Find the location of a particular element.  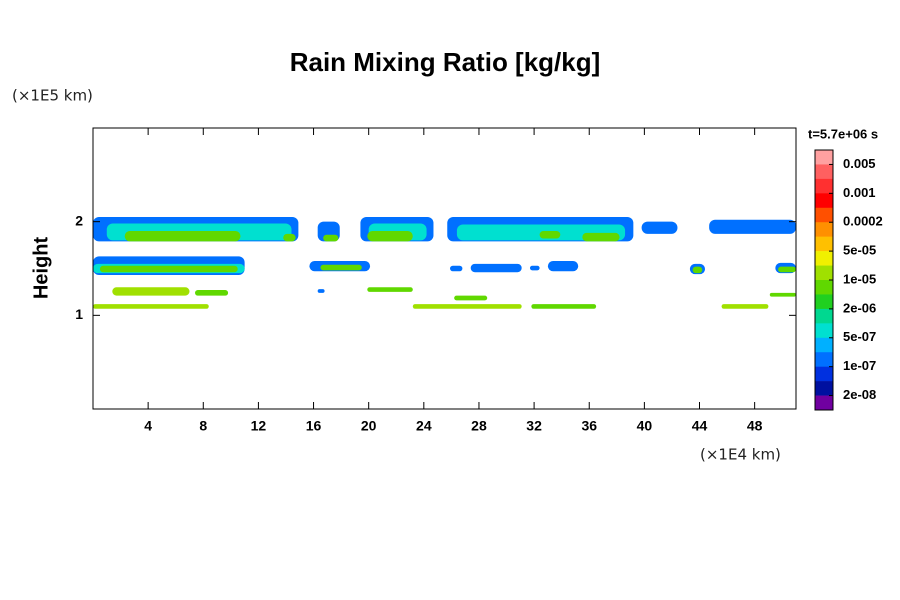

colorbar-label: 1e-07 is located at coordinates (859, 365).